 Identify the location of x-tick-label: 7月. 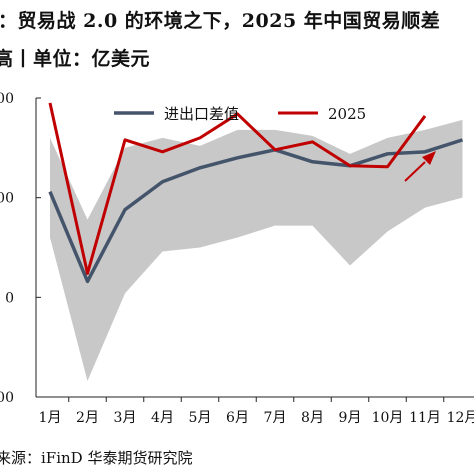
(275, 418).